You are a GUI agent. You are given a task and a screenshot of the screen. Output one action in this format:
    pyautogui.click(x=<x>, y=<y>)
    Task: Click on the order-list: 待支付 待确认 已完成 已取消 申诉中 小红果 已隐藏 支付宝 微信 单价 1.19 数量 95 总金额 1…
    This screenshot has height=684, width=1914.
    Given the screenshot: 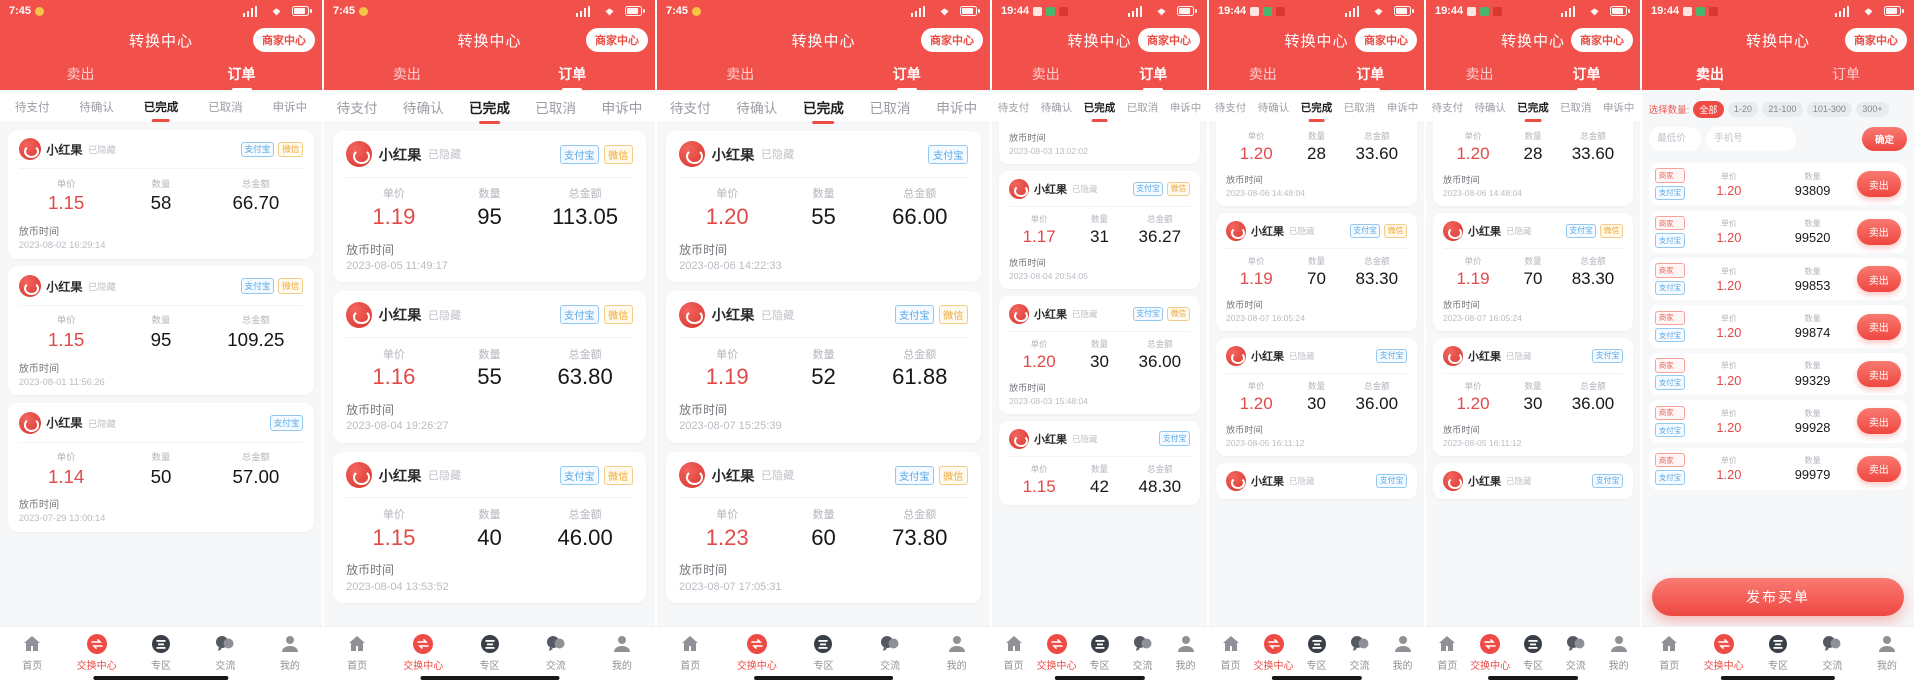 What is the action you would take?
    pyautogui.click(x=489, y=358)
    